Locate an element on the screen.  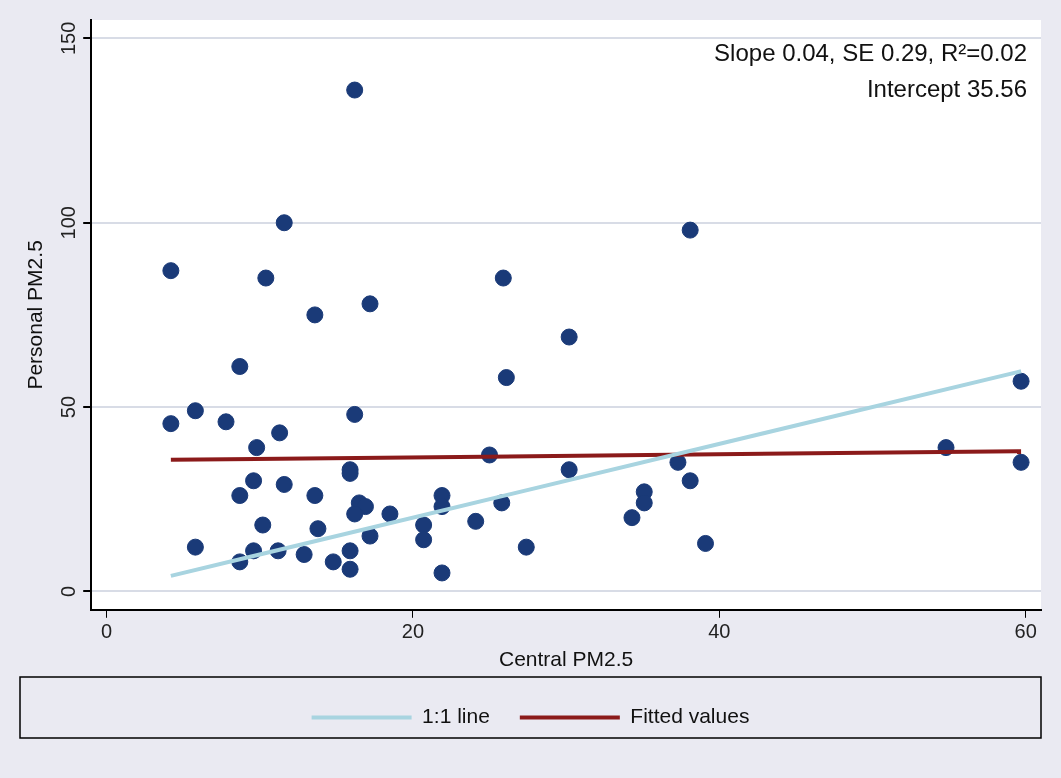
annotation: Intercept 35.56 is located at coordinates (946, 88).